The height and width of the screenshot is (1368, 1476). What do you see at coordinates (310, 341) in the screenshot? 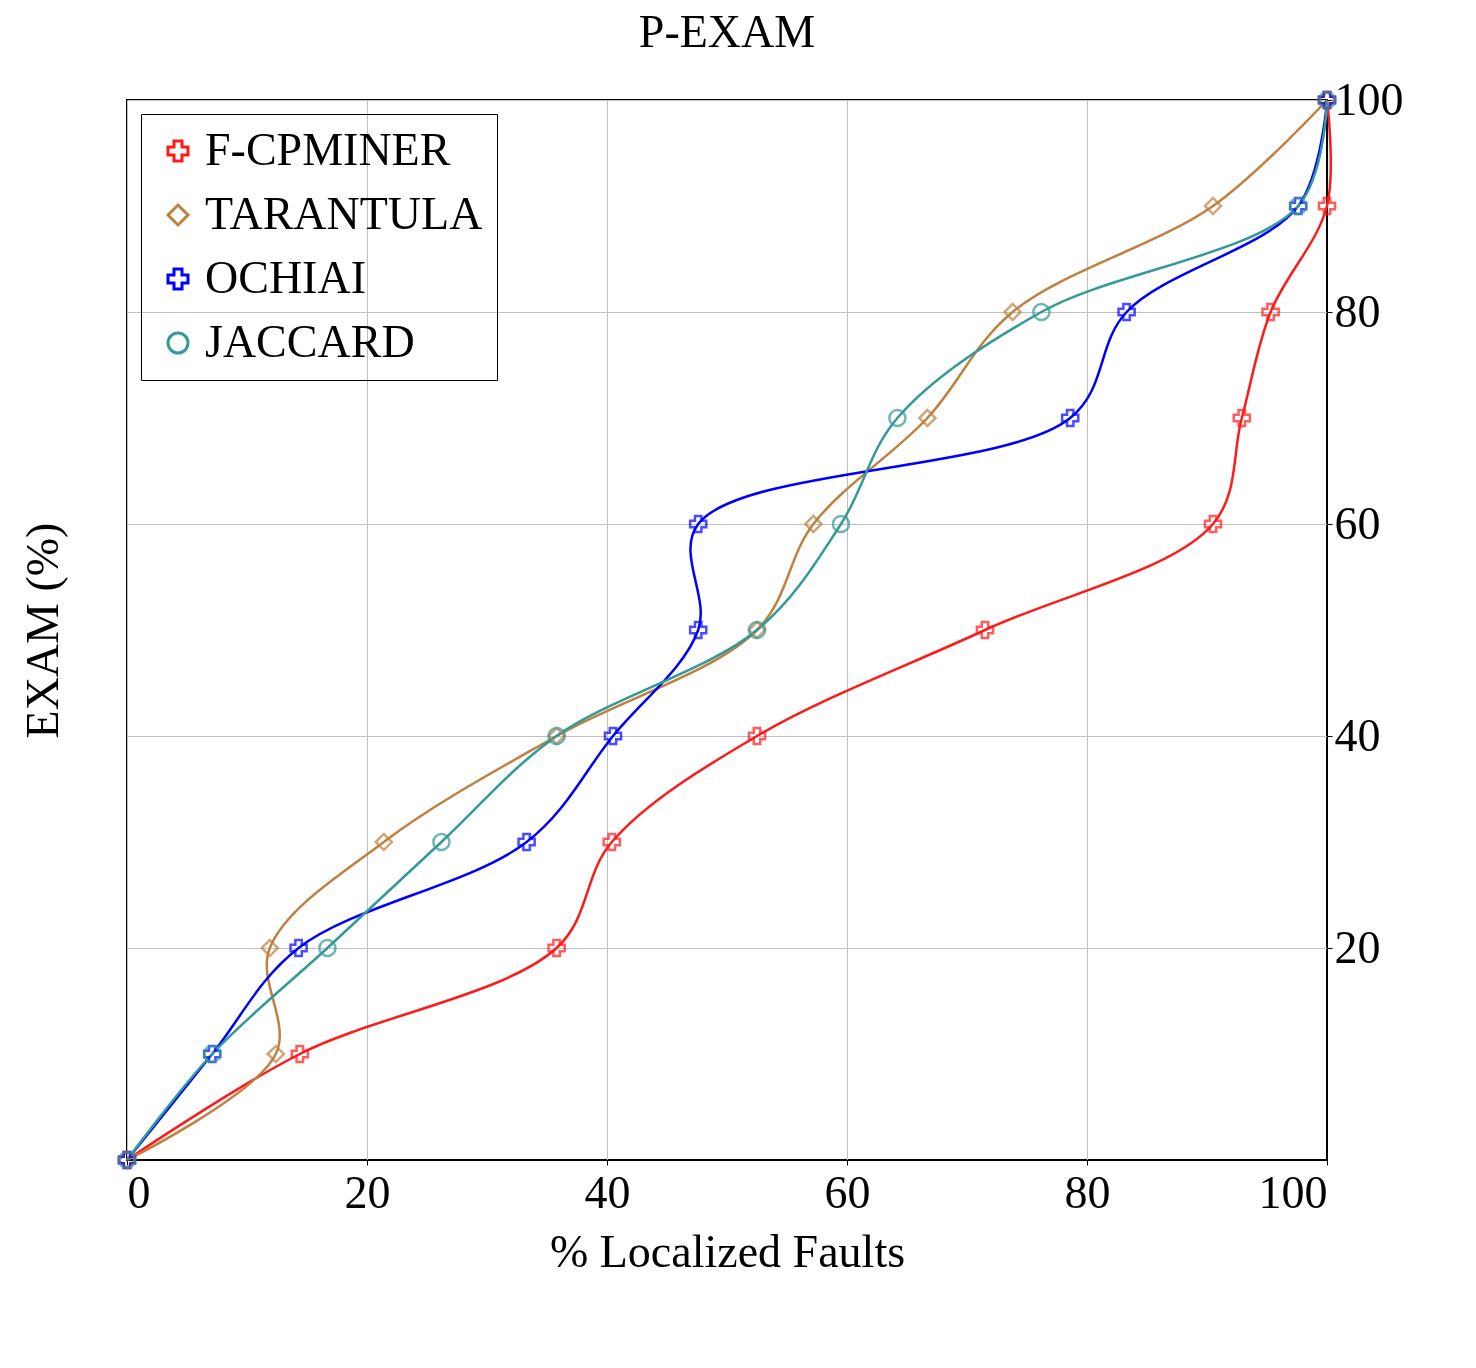
I see `legend-label: JACCARD` at bounding box center [310, 341].